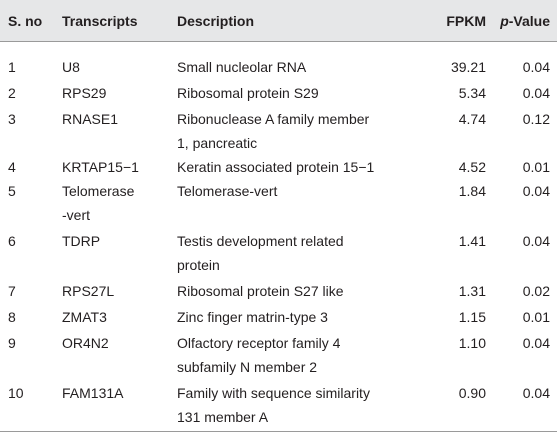 This screenshot has height=435, width=557. I want to click on table-cell: 10, so click(27, 406).